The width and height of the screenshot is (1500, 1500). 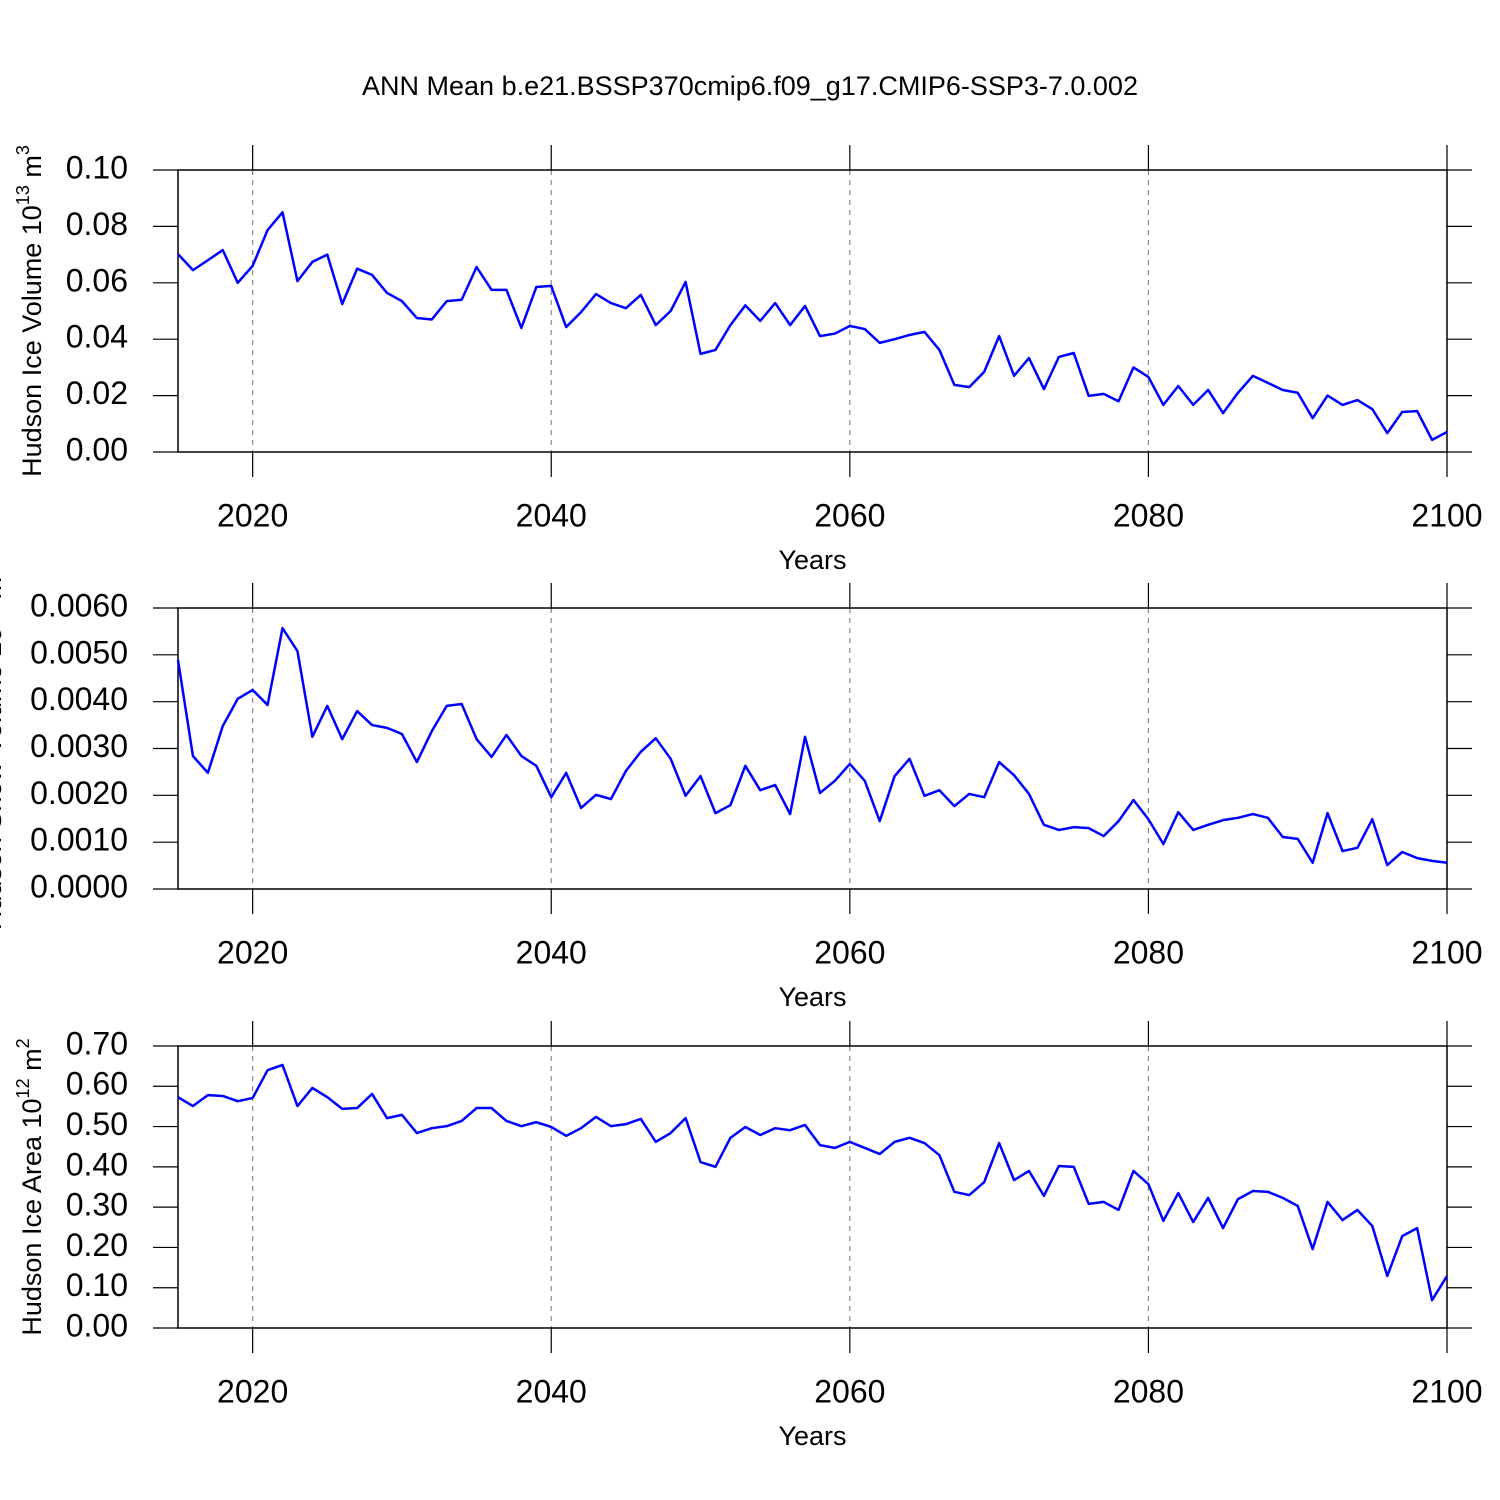 I want to click on y-axis-label-part: Hudson Ice Area 10, so click(x=32, y=1216).